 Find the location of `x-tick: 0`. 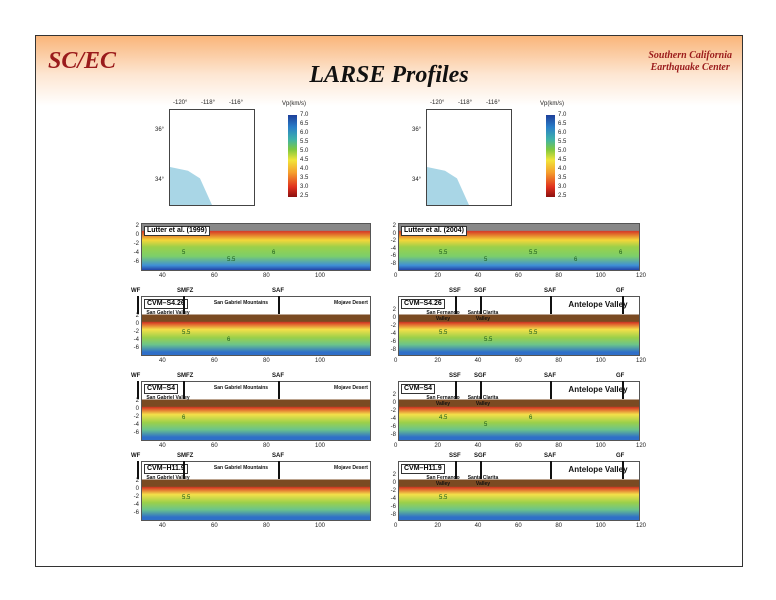

x-tick: 0 is located at coordinates (396, 446).